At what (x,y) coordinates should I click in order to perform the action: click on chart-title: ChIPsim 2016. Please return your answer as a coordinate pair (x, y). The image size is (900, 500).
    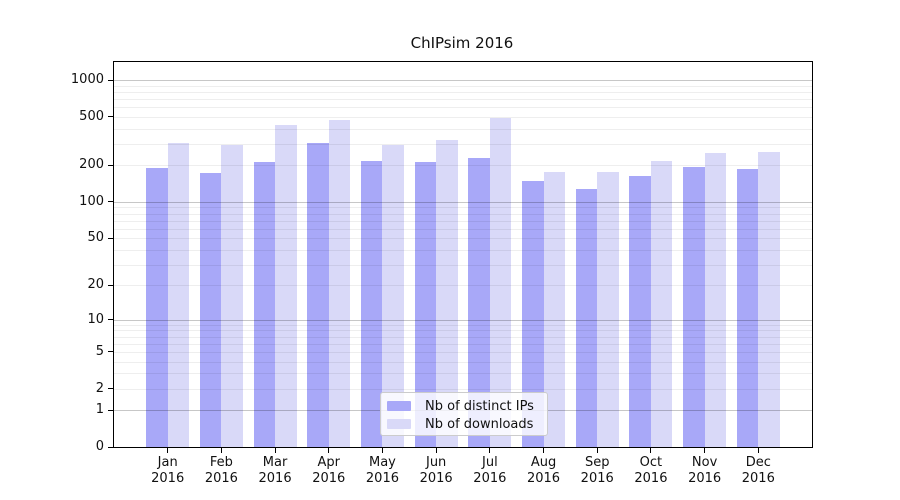
    Looking at the image, I should click on (462, 43).